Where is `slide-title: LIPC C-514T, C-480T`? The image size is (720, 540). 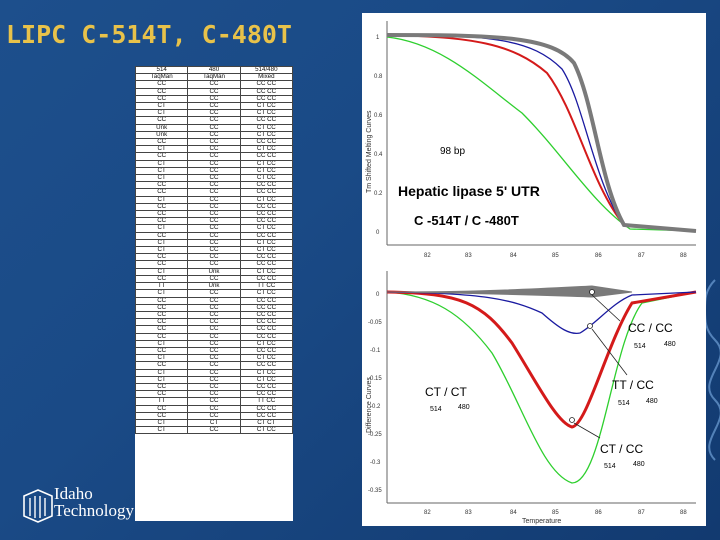 slide-title: LIPC C-514T, C-480T is located at coordinates (149, 34).